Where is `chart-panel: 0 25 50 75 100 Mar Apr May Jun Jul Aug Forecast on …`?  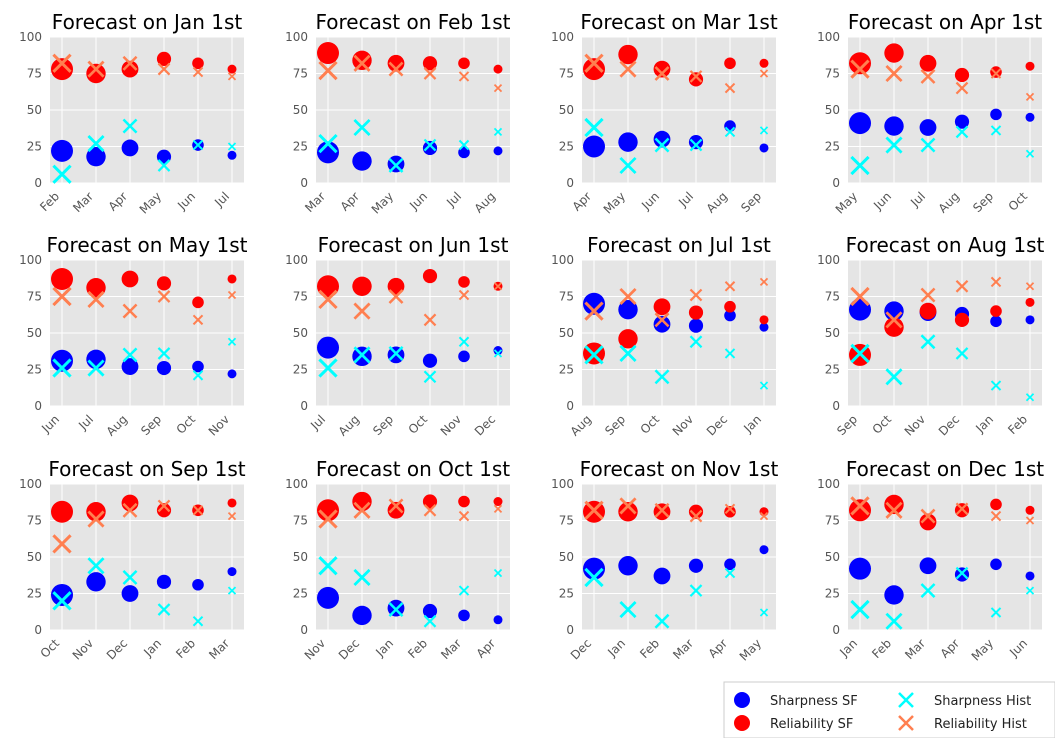 chart-panel: 0 25 50 75 100 Mar Apr May Jun Jul Aug Forecast on … is located at coordinates (398, 113).